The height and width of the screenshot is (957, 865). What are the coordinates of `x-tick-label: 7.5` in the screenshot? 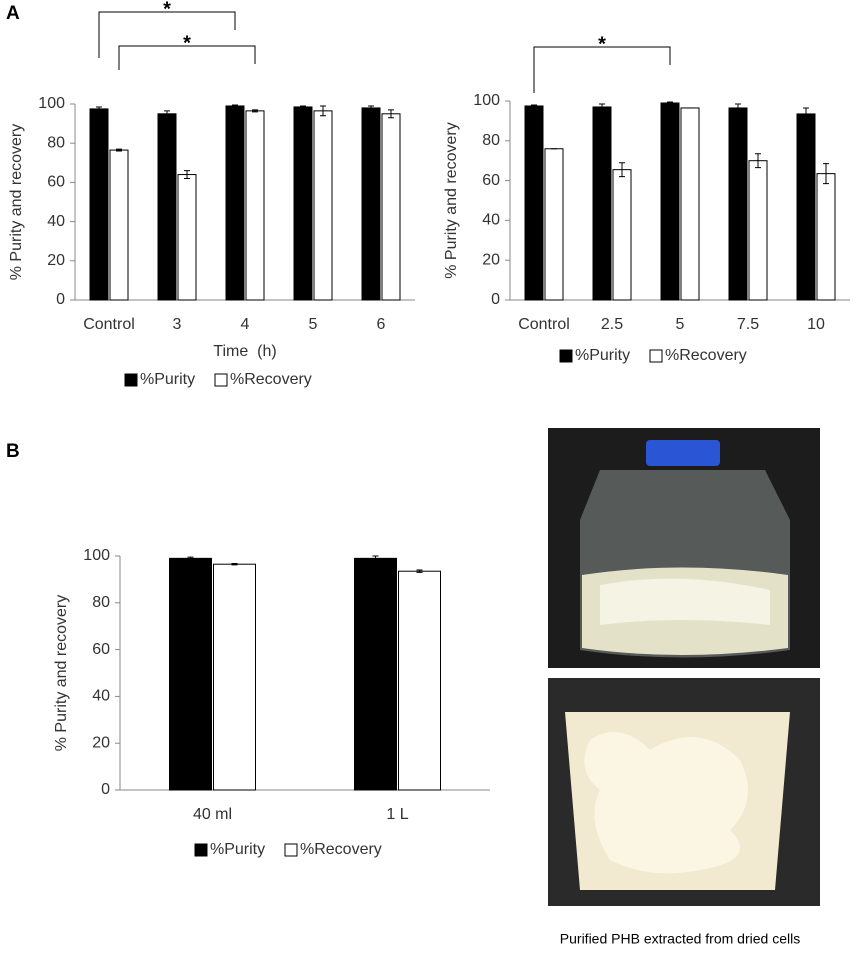 It's located at (748, 324).